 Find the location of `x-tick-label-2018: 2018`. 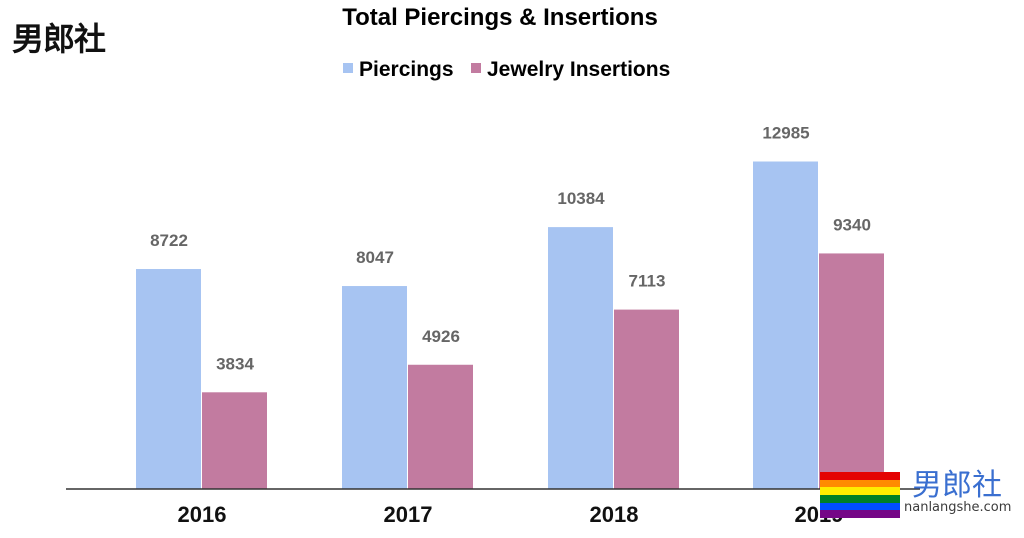

x-tick-label-2018: 2018 is located at coordinates (614, 514).